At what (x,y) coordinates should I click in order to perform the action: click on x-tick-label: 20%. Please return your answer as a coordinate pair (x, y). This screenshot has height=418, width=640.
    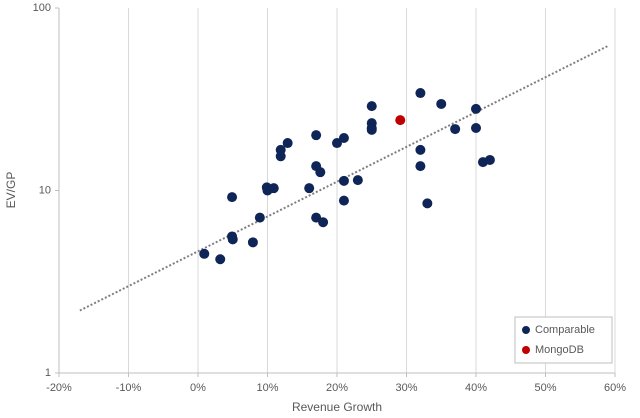
    Looking at the image, I should click on (337, 388).